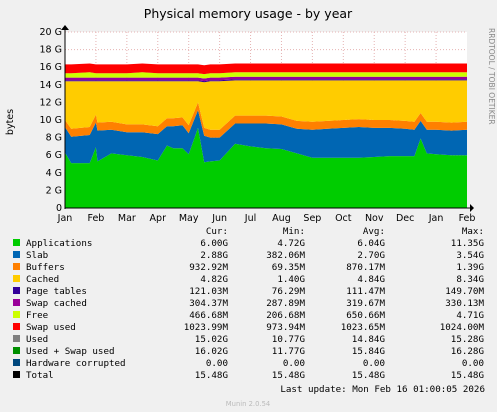 The width and height of the screenshot is (497, 412). I want to click on legend-value: 287.89M, so click(285, 303).